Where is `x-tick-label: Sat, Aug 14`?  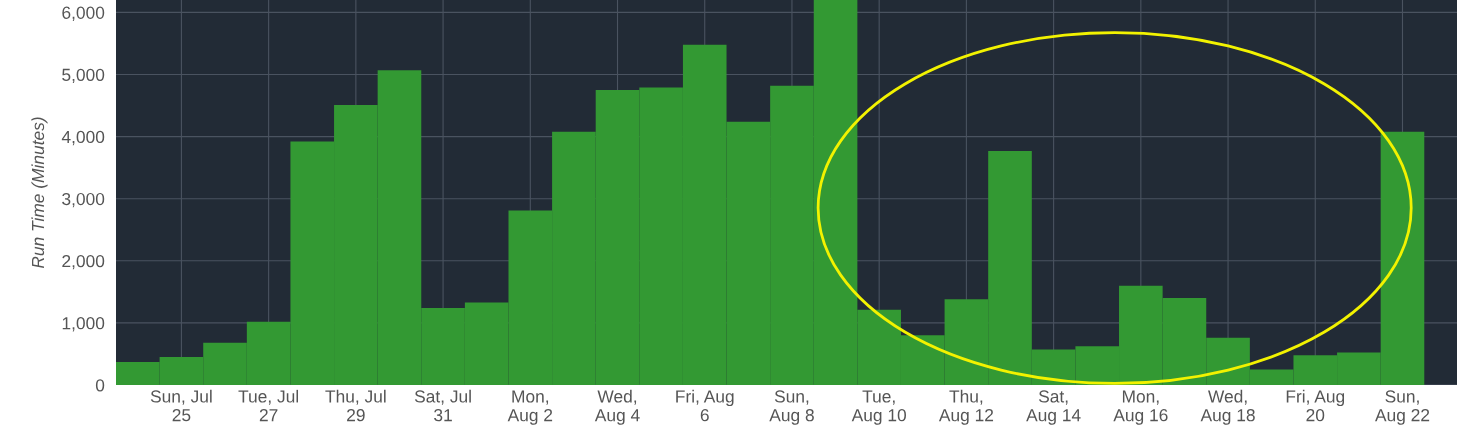 x-tick-label: Sat, Aug 14 is located at coordinates (1053, 407).